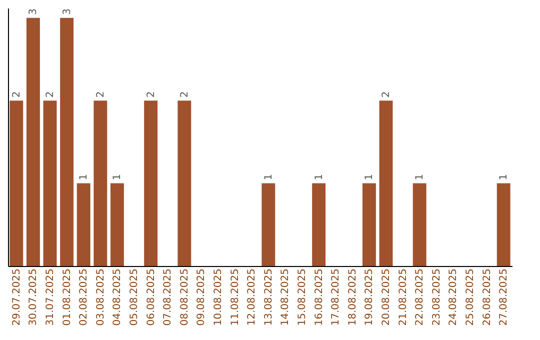 The image size is (540, 340). Describe the element at coordinates (352, 297) in the screenshot. I see `x-tick-label: 18.08.2025` at that location.